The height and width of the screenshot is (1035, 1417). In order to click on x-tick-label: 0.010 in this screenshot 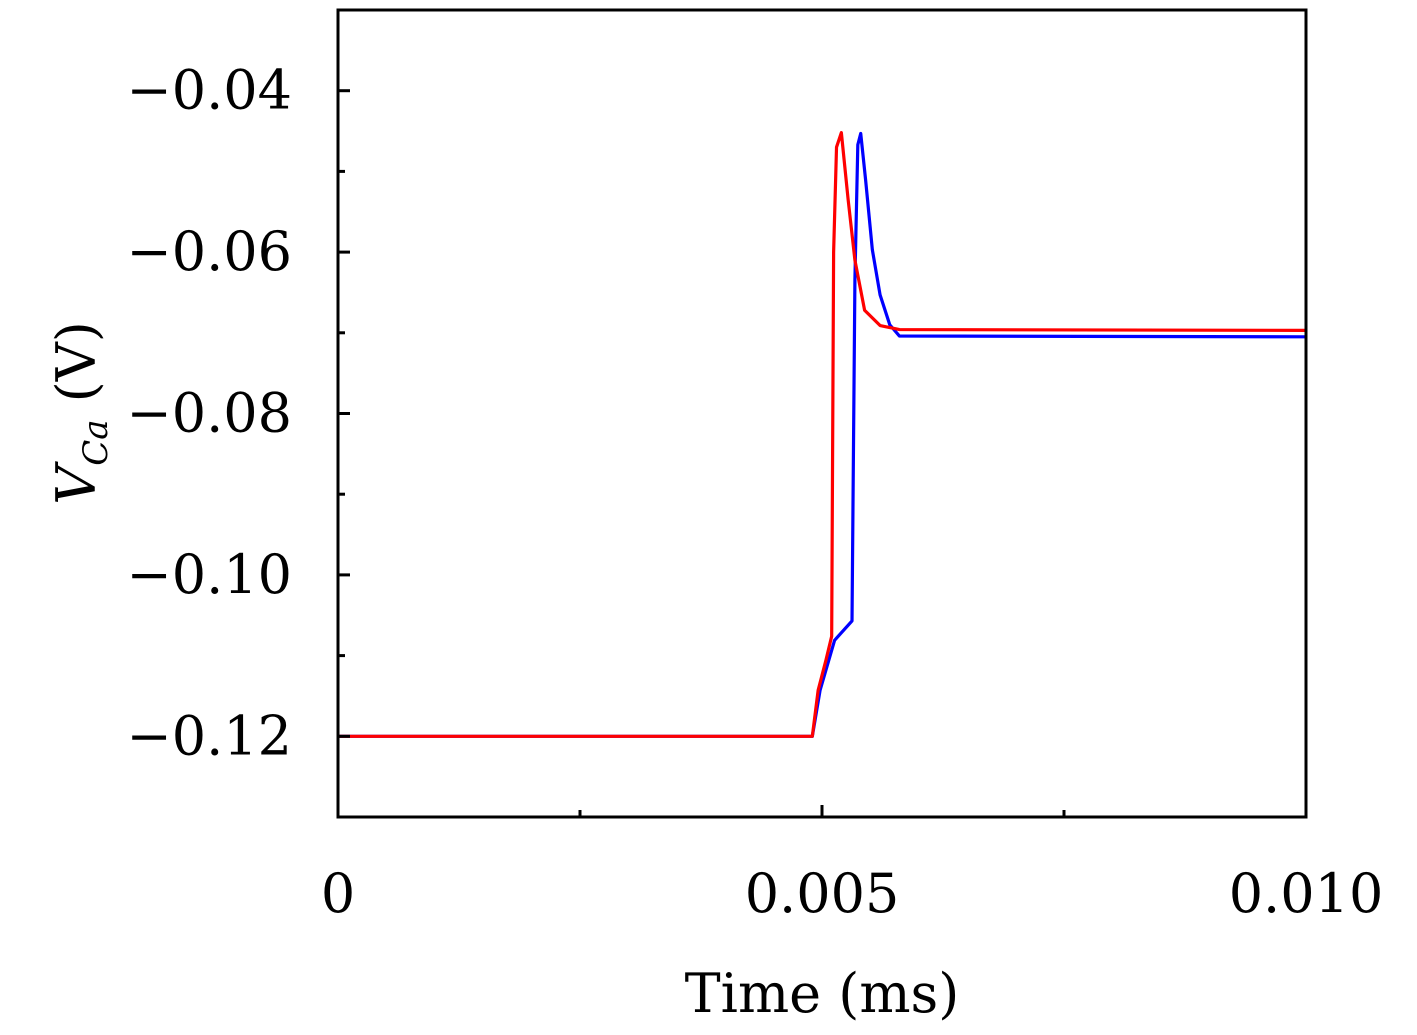, I will do `click(1306, 893)`.